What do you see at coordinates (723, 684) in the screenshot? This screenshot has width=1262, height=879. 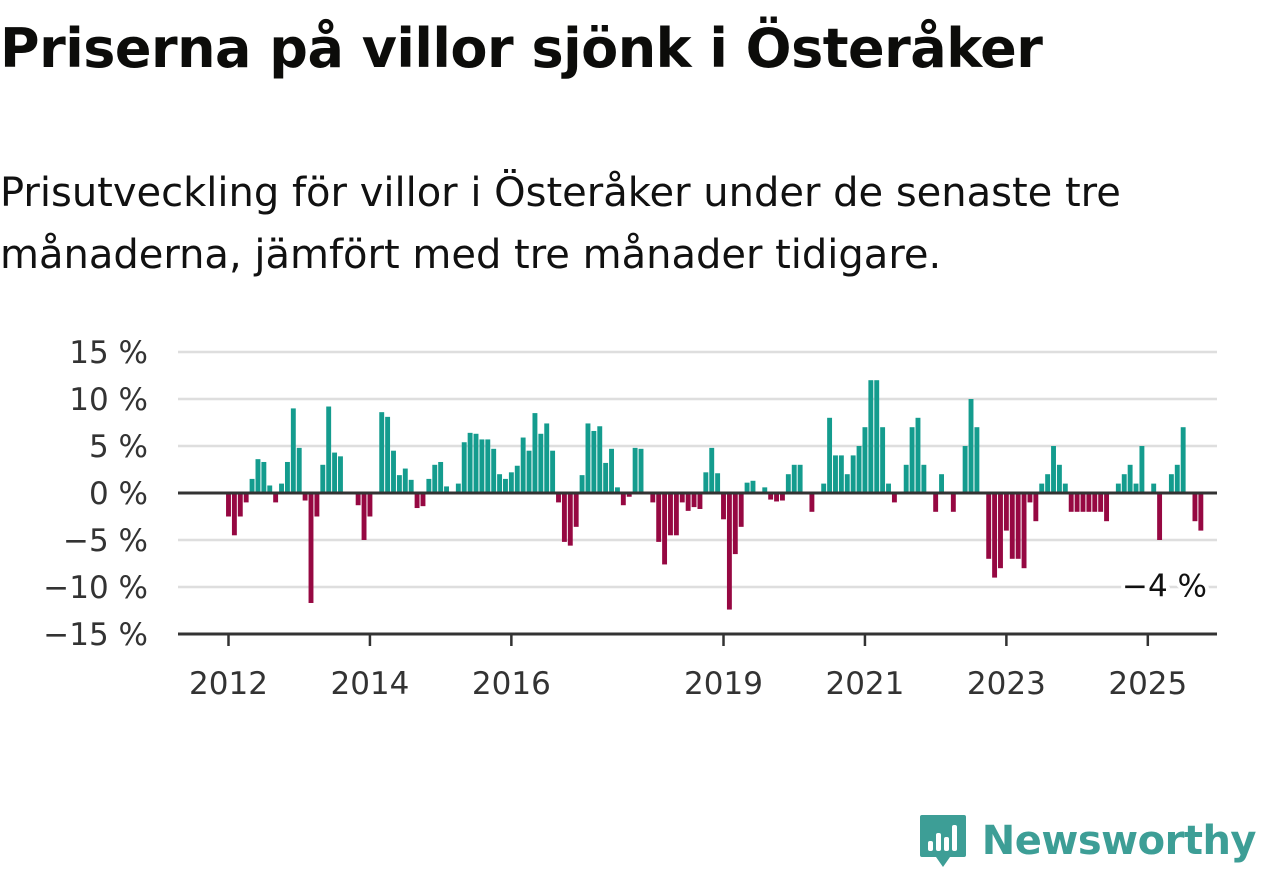 I see `x-tick-label: 2019` at bounding box center [723, 684].